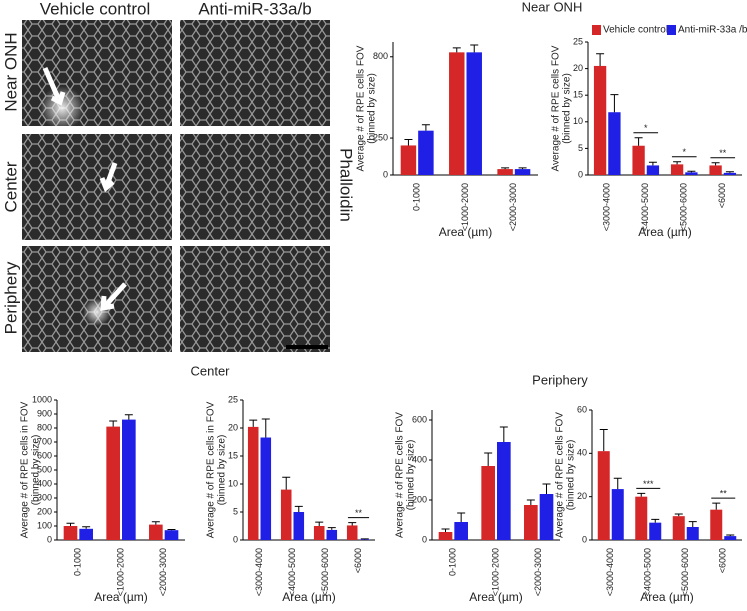 The image size is (747, 611). Describe the element at coordinates (635, 30) in the screenshot. I see `legend-label: Vehicle control` at that location.